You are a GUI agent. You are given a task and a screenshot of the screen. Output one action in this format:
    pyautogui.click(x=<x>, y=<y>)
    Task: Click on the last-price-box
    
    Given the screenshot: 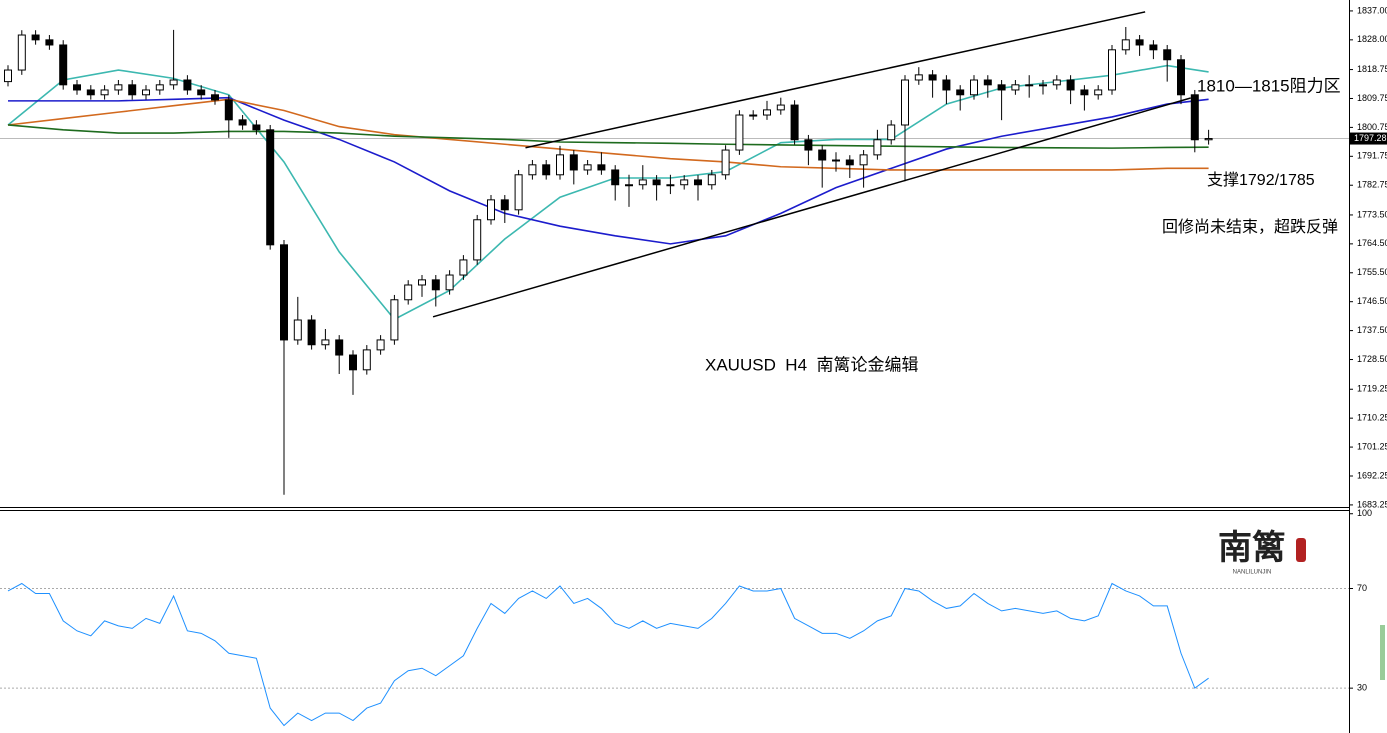 What is the action you would take?
    pyautogui.click(x=1368, y=138)
    